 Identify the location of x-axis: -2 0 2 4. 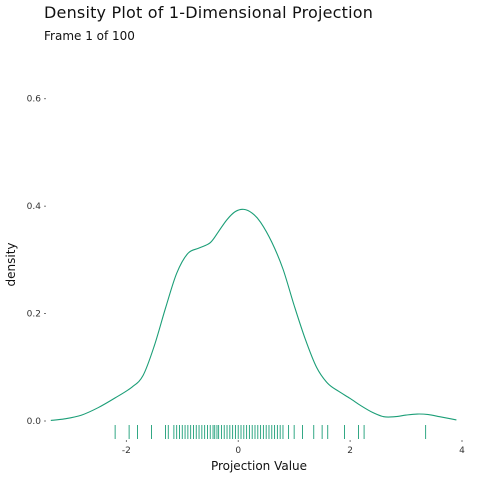
(293, 448).